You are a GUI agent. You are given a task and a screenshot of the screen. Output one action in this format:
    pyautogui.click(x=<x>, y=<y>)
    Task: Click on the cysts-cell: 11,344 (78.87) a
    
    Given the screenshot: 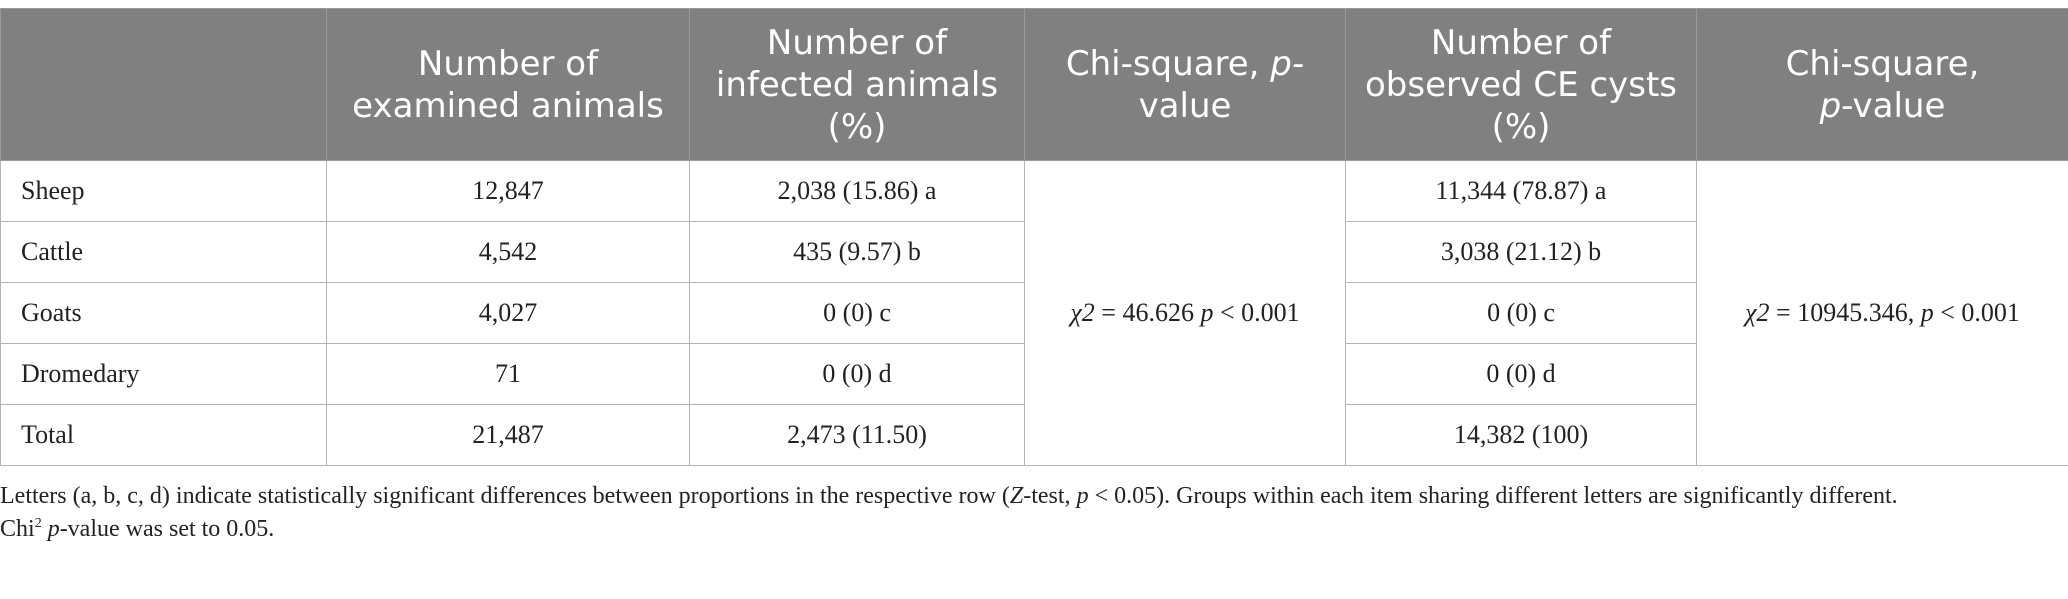 What is the action you would take?
    pyautogui.click(x=1521, y=191)
    